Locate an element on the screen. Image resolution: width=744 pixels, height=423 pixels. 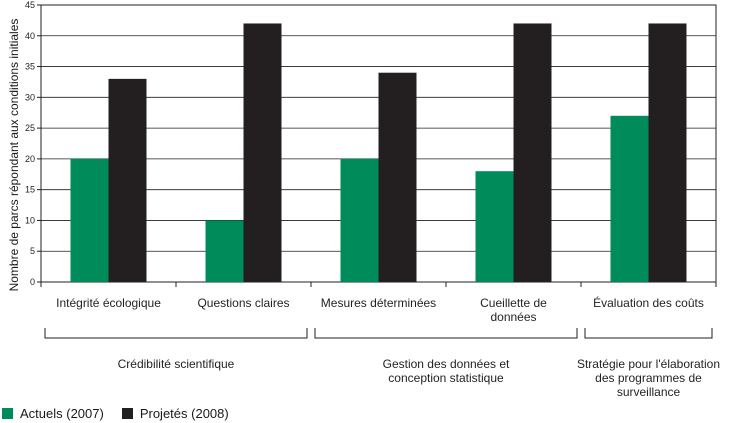
y-tick-label: 0 is located at coordinates (32, 282).